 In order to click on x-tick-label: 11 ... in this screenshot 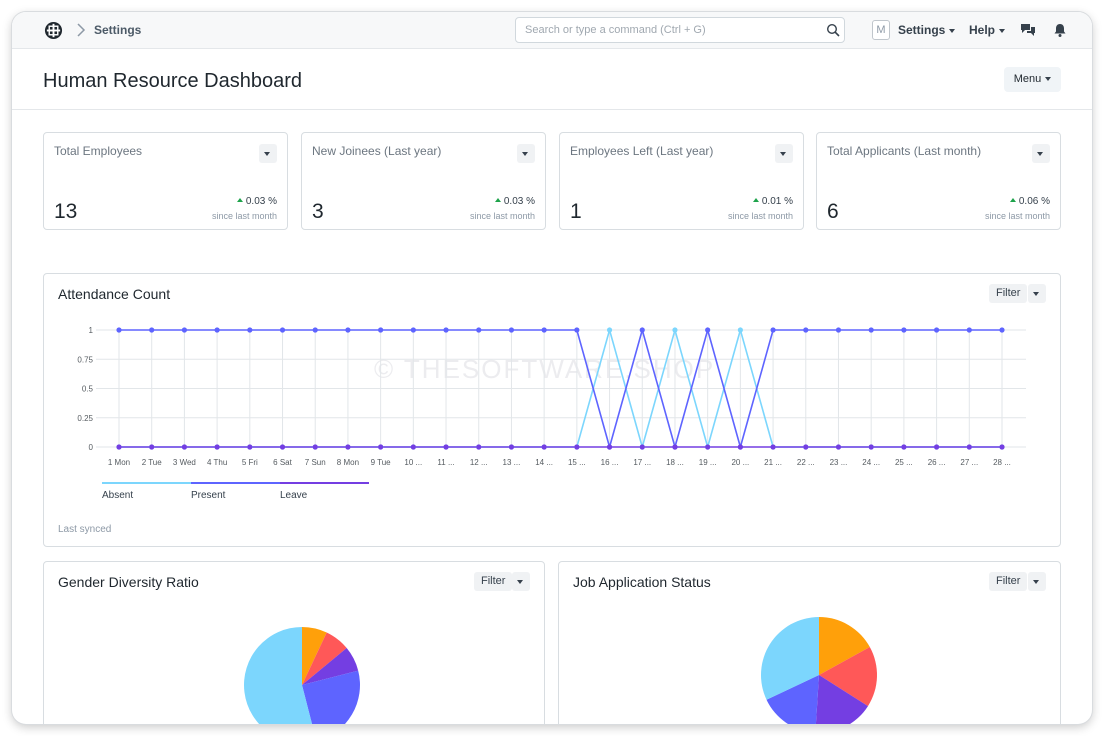, I will do `click(445, 462)`.